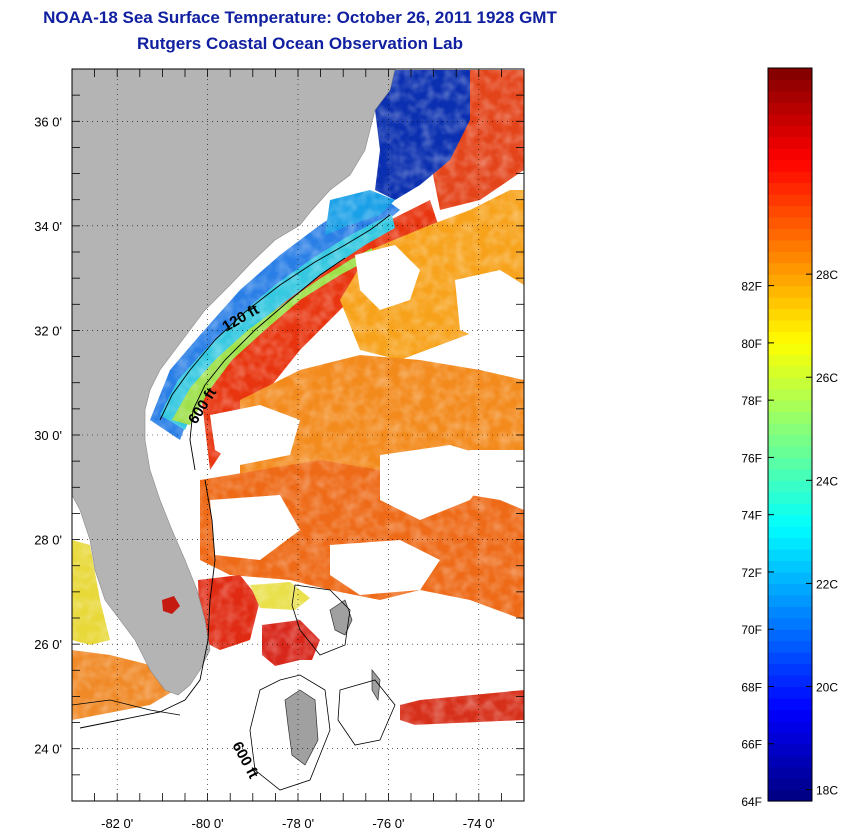 Image resolution: width=849 pixels, height=832 pixels. I want to click on colorbar-f-label: 70F, so click(751, 630).